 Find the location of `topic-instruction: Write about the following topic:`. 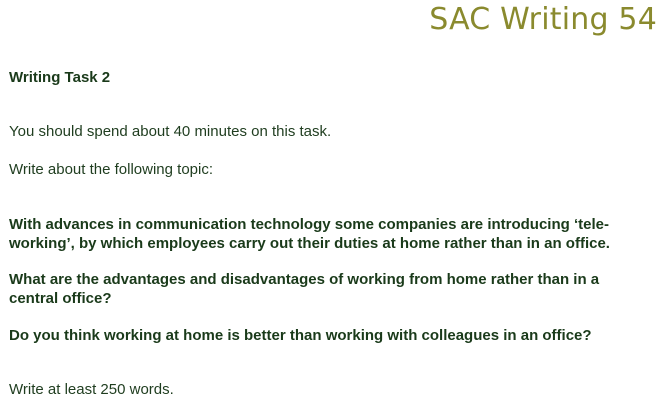

topic-instruction: Write about the following topic: is located at coordinates (111, 169).